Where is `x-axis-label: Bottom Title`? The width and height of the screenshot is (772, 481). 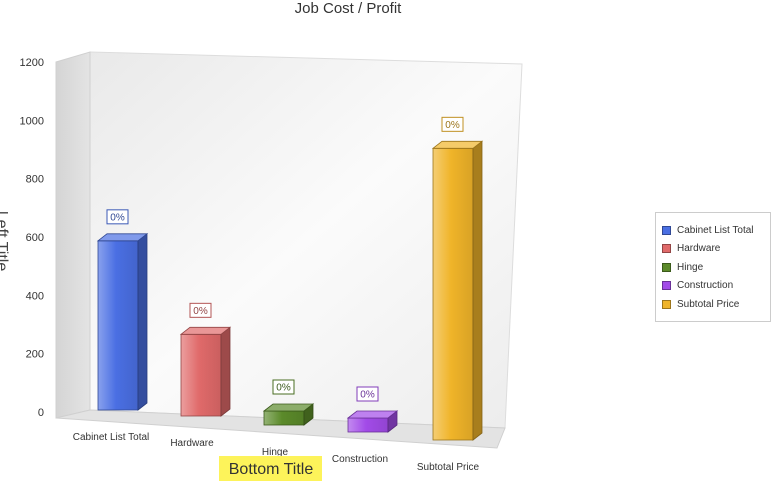
x-axis-label: Bottom Title is located at coordinates (271, 469).